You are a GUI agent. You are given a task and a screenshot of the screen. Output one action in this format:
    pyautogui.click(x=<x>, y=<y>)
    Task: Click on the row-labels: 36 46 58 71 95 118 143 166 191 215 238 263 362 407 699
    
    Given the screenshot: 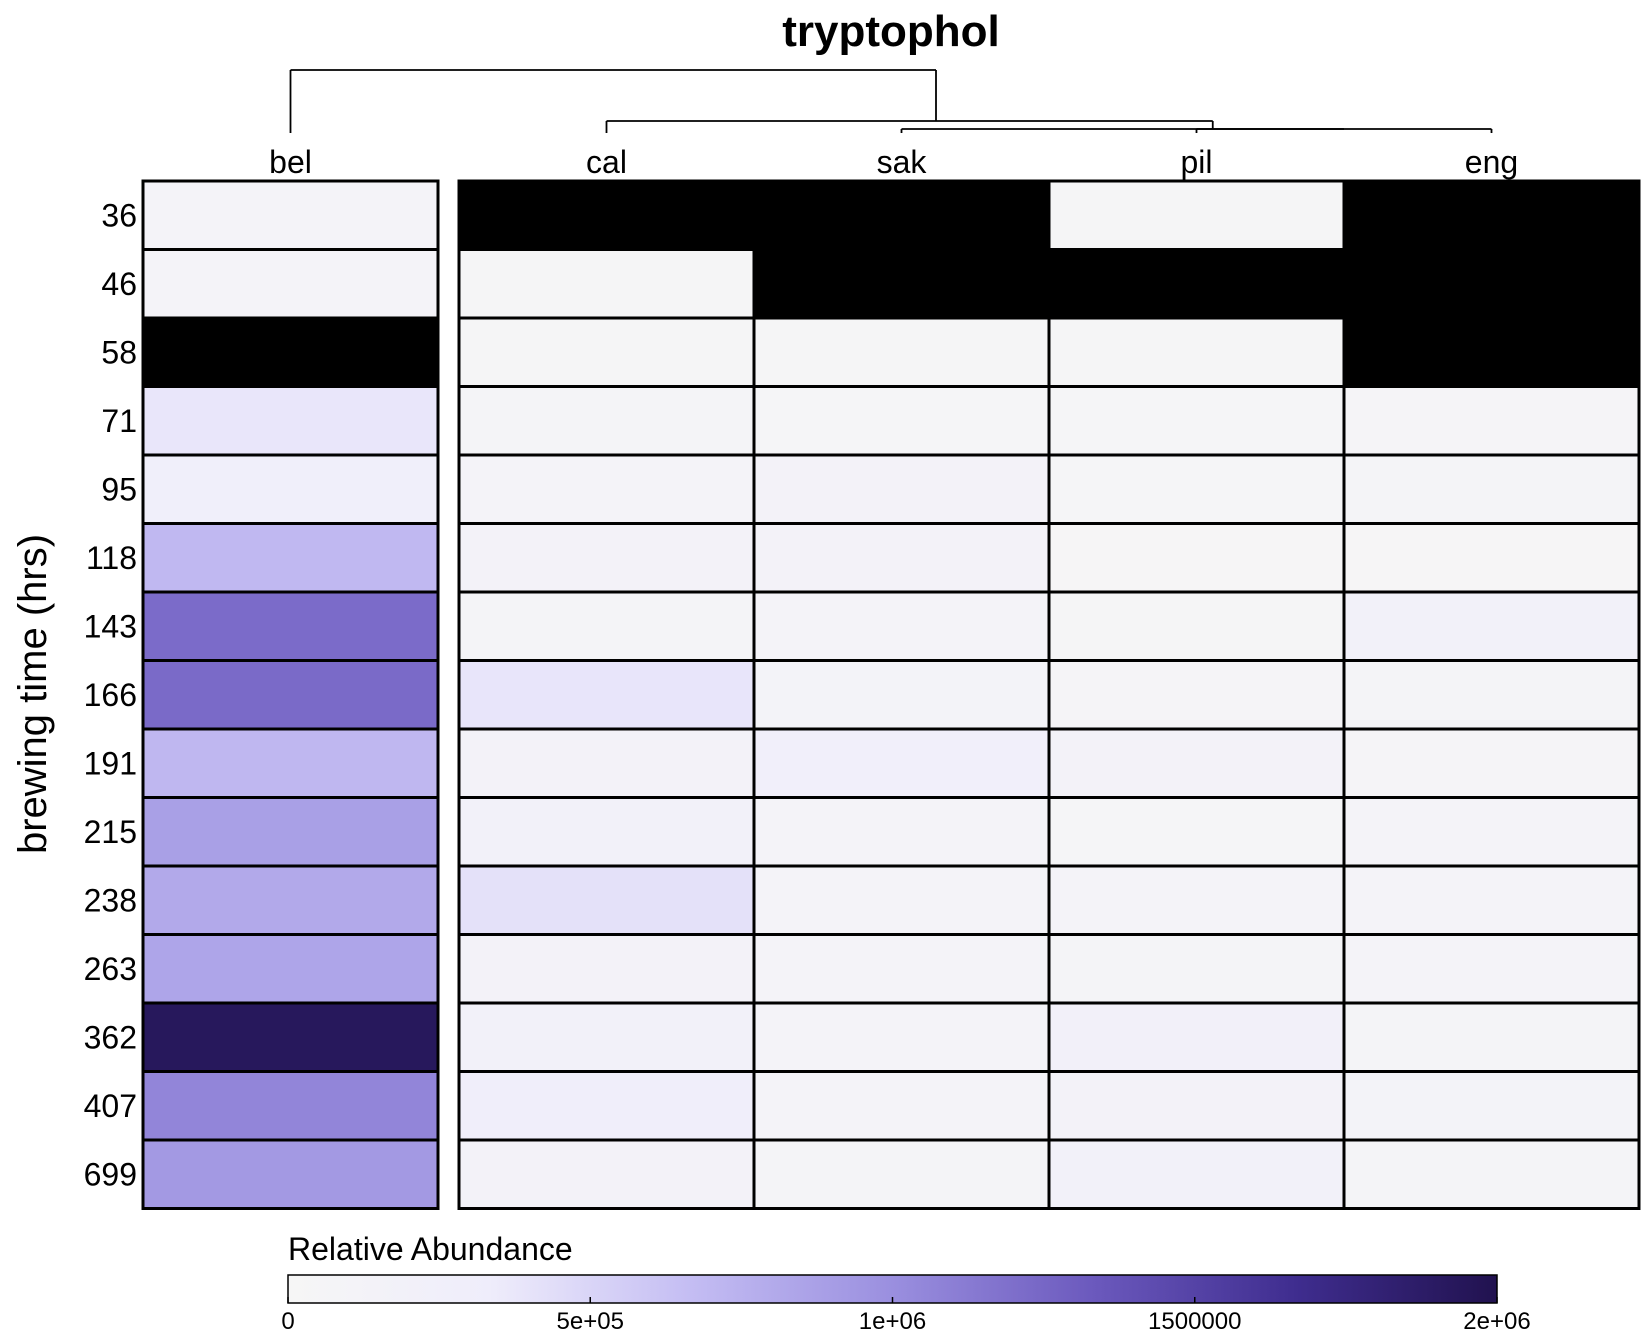 What is the action you would take?
    pyautogui.click(x=110, y=694)
    